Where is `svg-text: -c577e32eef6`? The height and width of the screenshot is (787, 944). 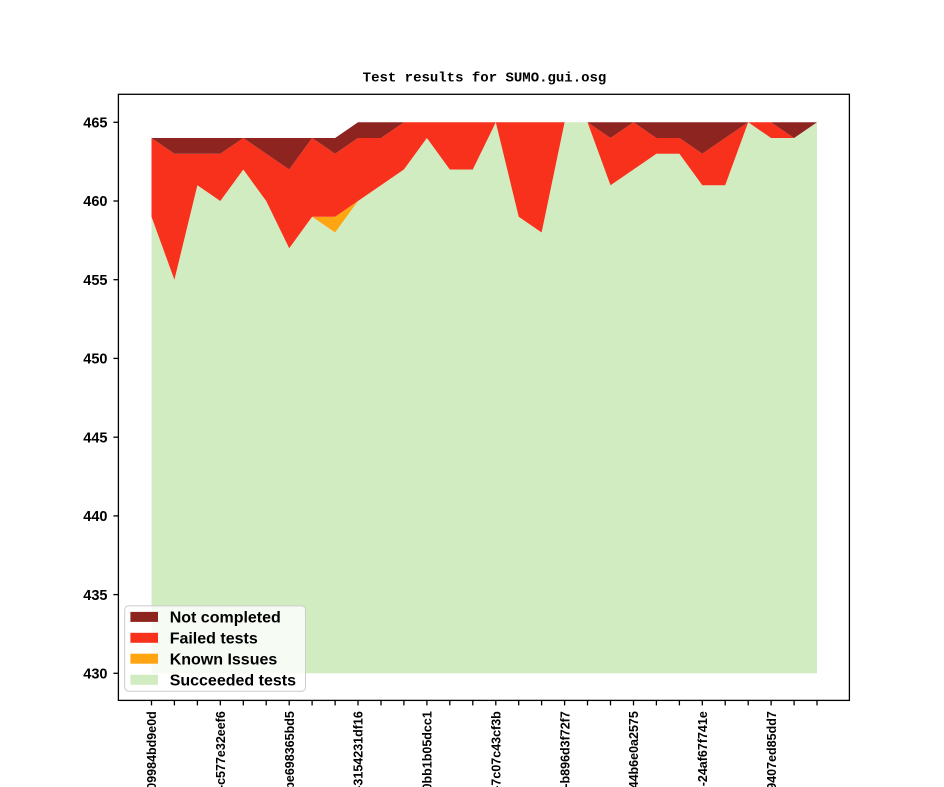
svg-text: -c577e32eef6 is located at coordinates (221, 749).